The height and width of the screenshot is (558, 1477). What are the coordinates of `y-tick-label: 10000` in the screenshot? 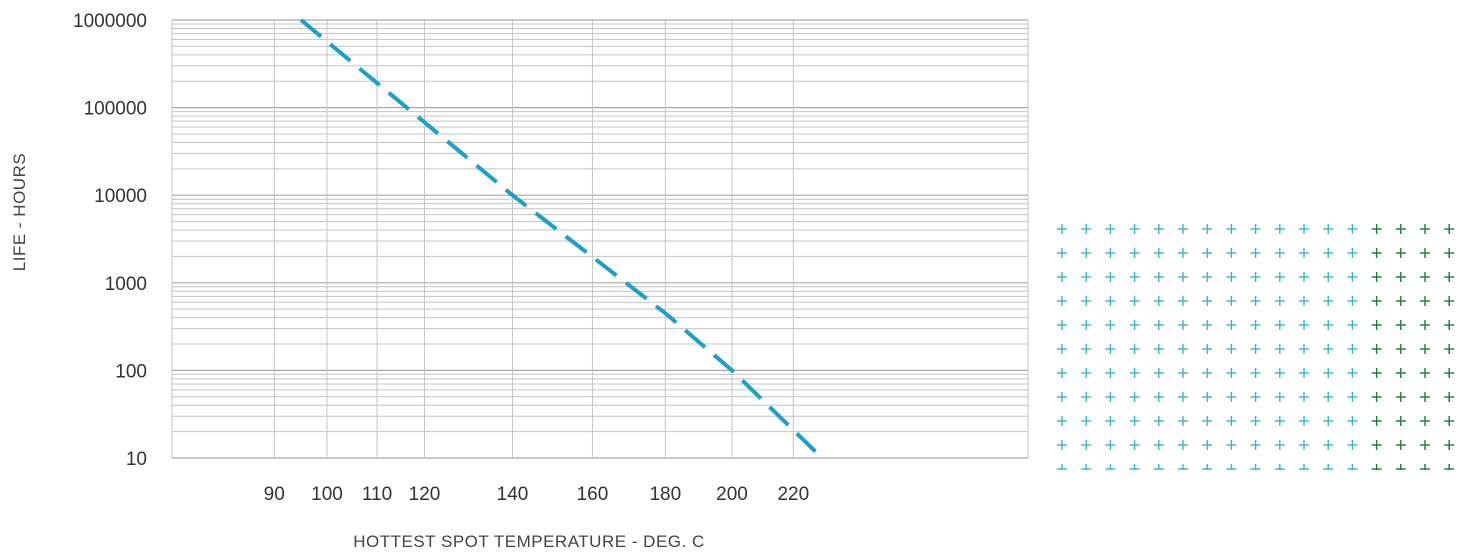 It's located at (120, 196).